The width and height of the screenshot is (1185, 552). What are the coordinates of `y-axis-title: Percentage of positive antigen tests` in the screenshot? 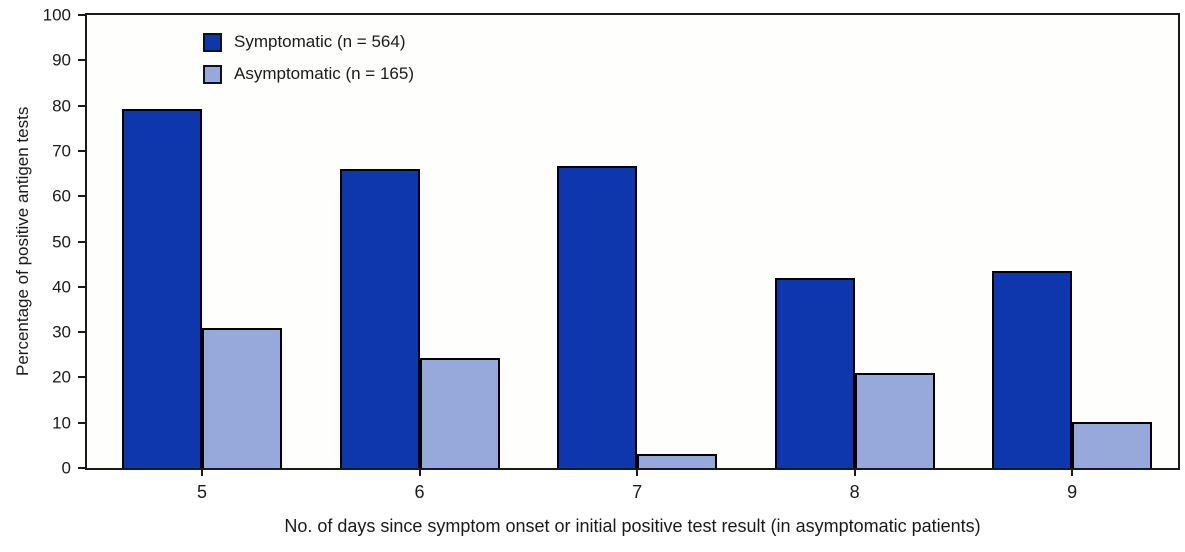 It's located at (22, 241).